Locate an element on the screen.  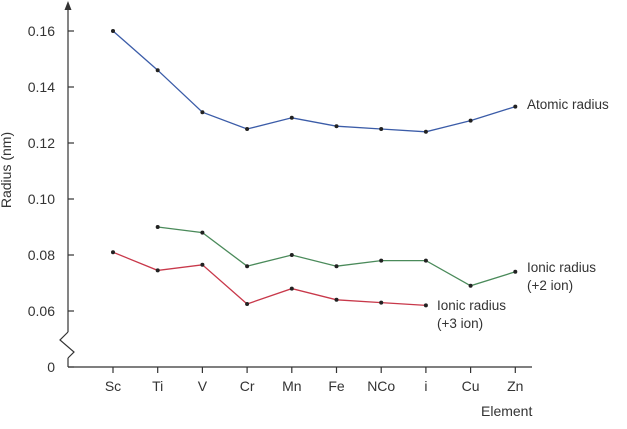
y-tick-label: 0 is located at coordinates (51, 367).